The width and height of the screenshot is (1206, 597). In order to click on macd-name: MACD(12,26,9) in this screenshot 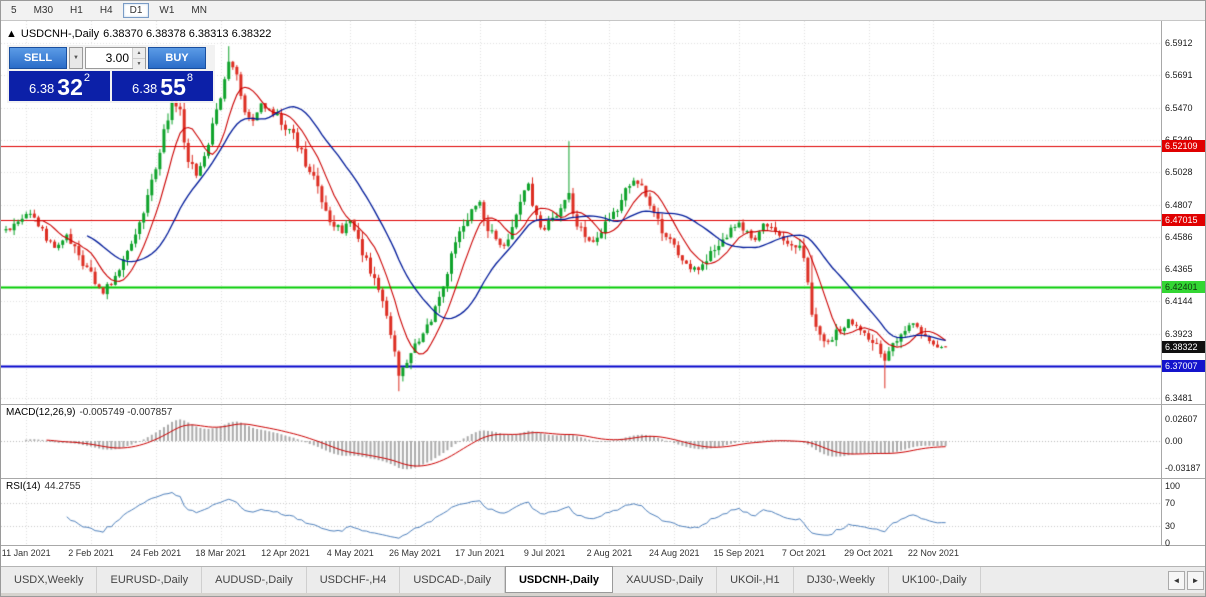, I will do `click(41, 412)`.